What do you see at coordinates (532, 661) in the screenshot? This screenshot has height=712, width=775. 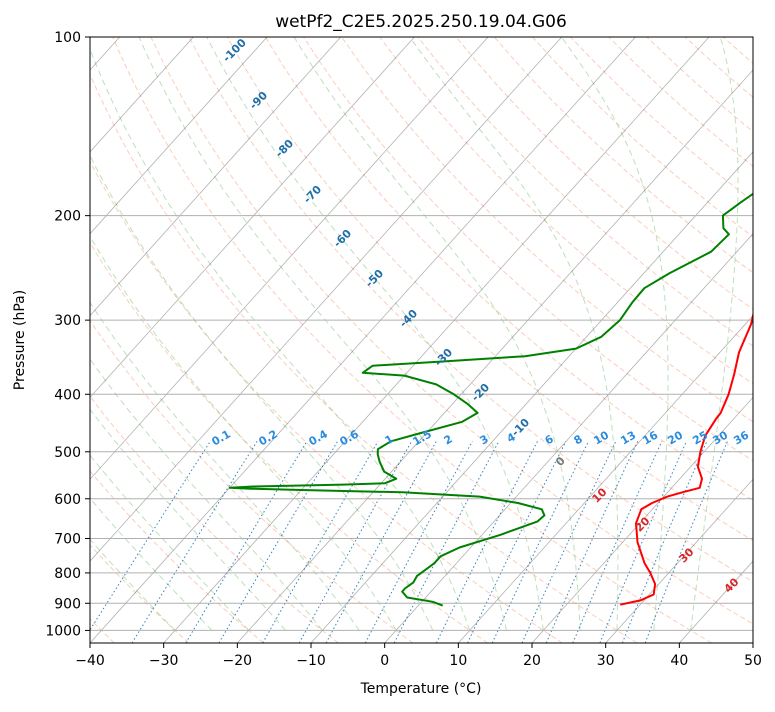 I see `x-tick-label: 20` at bounding box center [532, 661].